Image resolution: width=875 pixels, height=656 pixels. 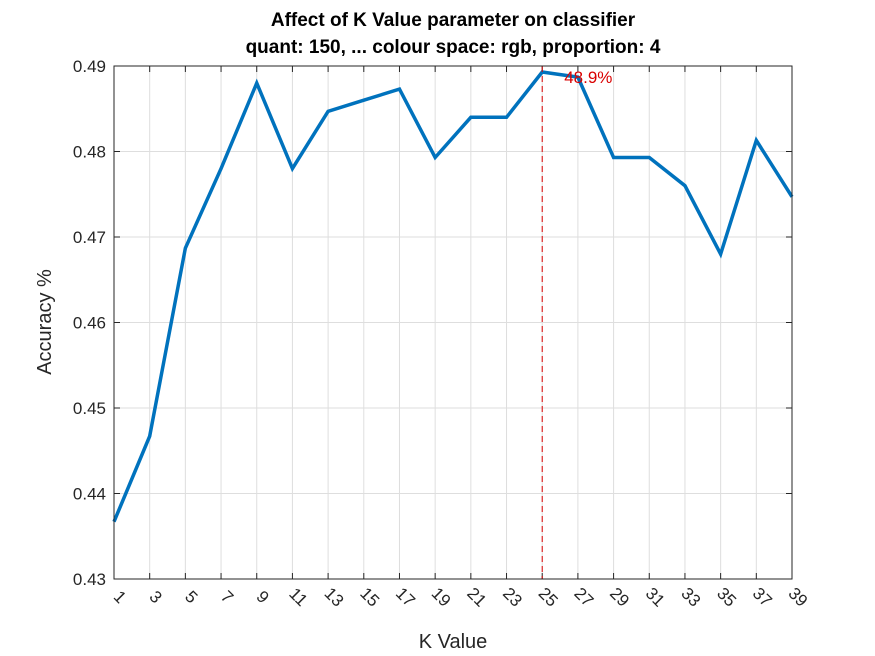 I want to click on x-tick-label: 7, so click(x=227, y=597).